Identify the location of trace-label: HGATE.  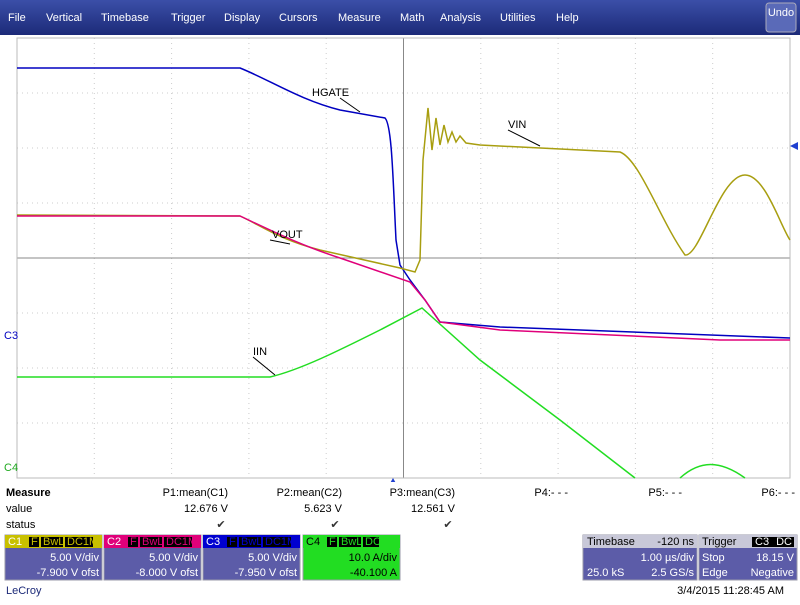
(330, 93).